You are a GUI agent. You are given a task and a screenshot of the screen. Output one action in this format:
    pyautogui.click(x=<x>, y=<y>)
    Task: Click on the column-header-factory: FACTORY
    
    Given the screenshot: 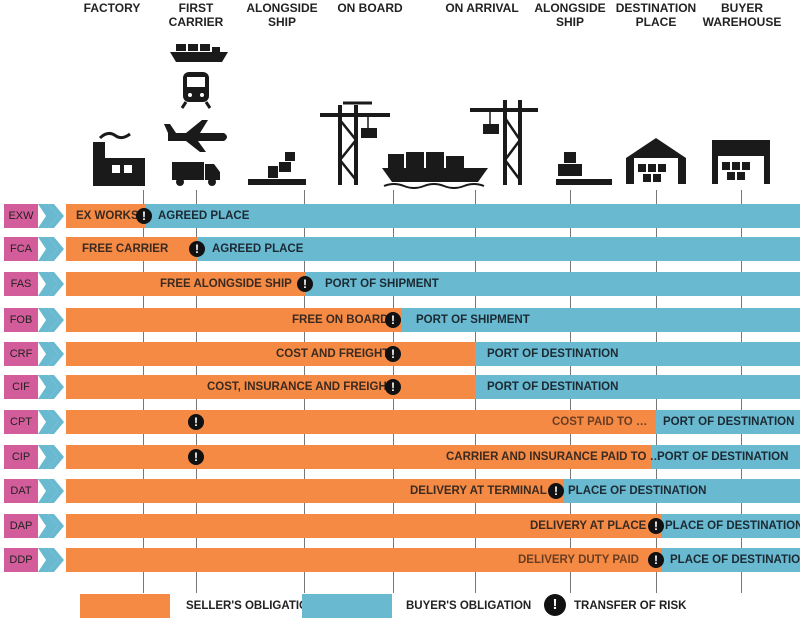 What is the action you would take?
    pyautogui.click(x=112, y=8)
    